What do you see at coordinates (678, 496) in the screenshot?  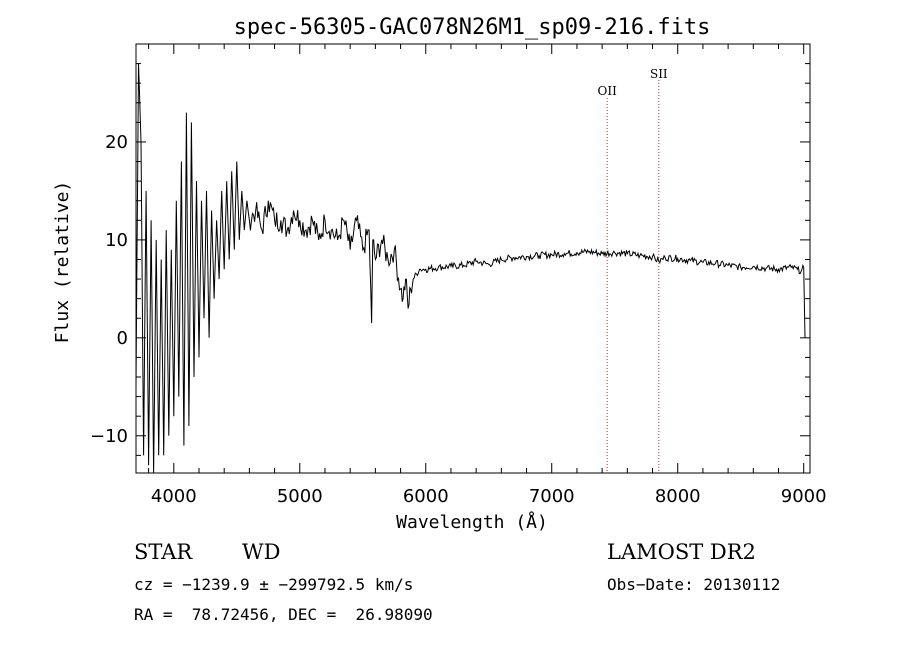 I see `x-tick-label: 8000` at bounding box center [678, 496].